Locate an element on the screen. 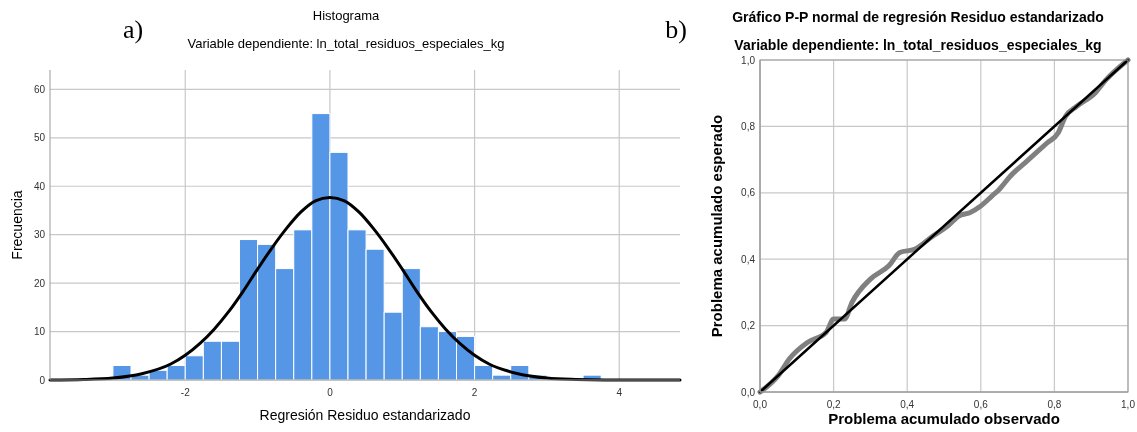 The width and height of the screenshot is (1137, 432). x-axis-title: Problema acumulado observado is located at coordinates (944, 418).